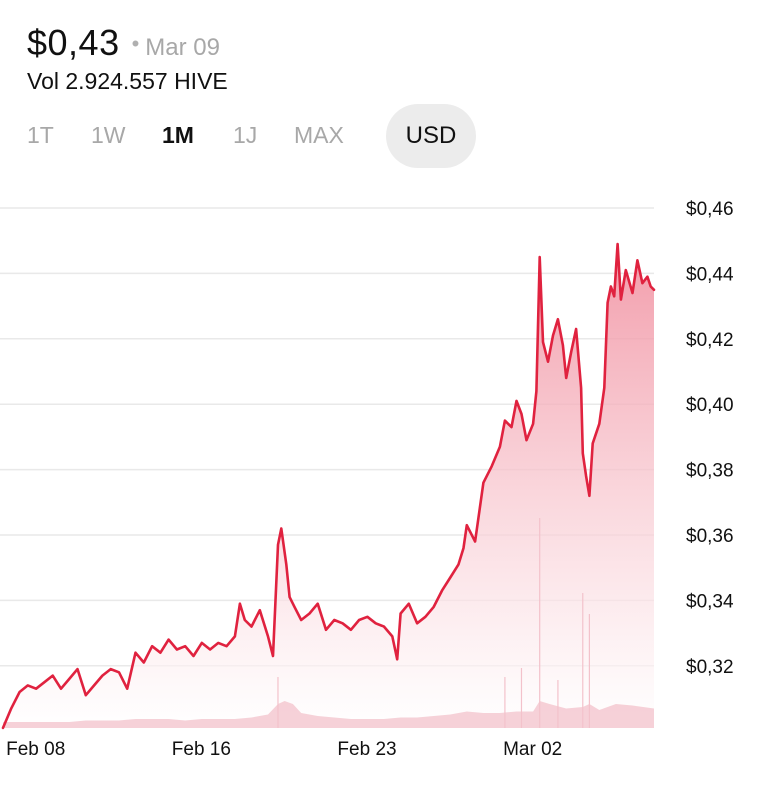  Describe the element at coordinates (201, 749) in the screenshot. I see `x-tick-label: Feb 16` at that location.